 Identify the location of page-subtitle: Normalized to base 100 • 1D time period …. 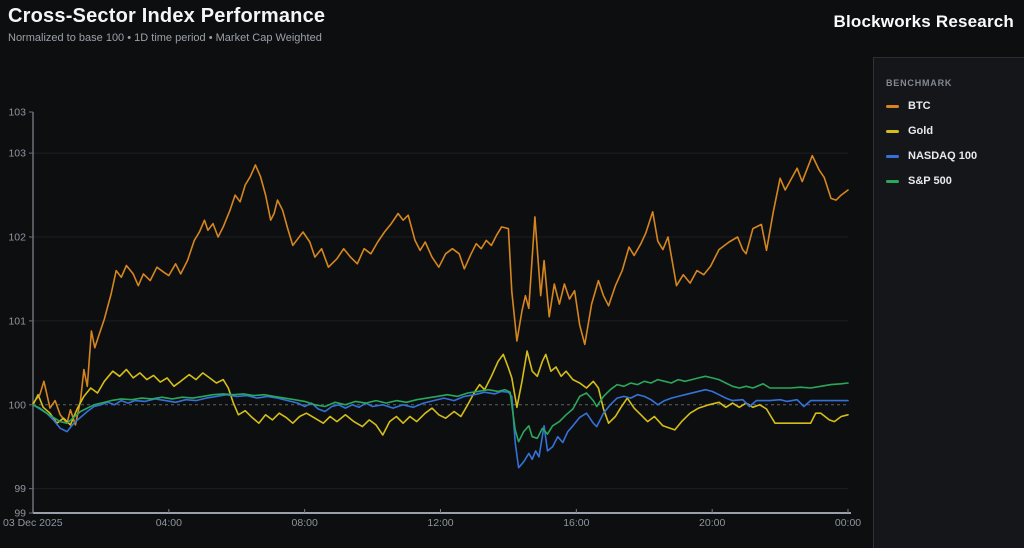
(165, 38).